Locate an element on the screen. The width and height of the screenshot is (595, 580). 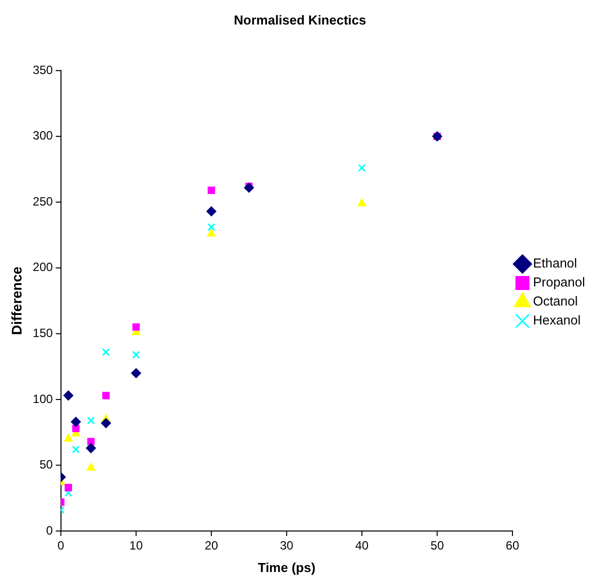
x-tick-label: 40 is located at coordinates (362, 545).